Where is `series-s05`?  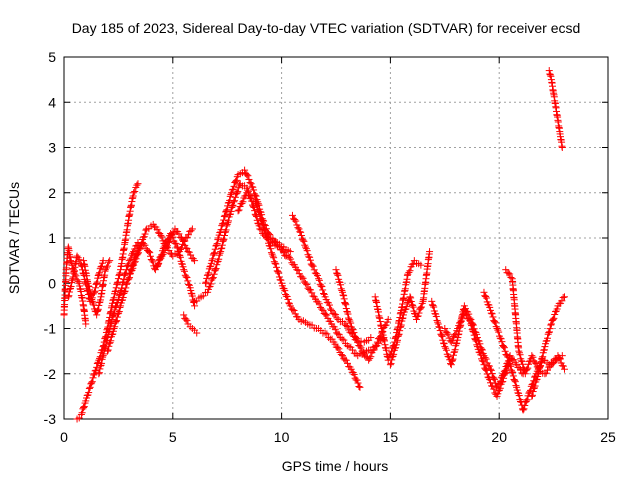 series-s05 is located at coordinates (118, 308).